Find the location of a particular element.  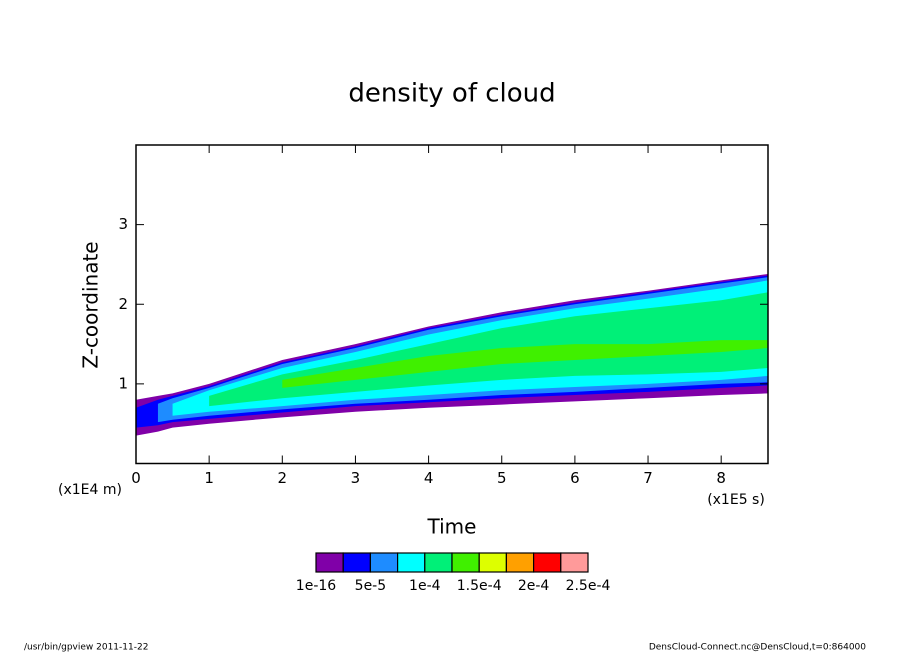

contour-band is located at coordinates (525, 364).